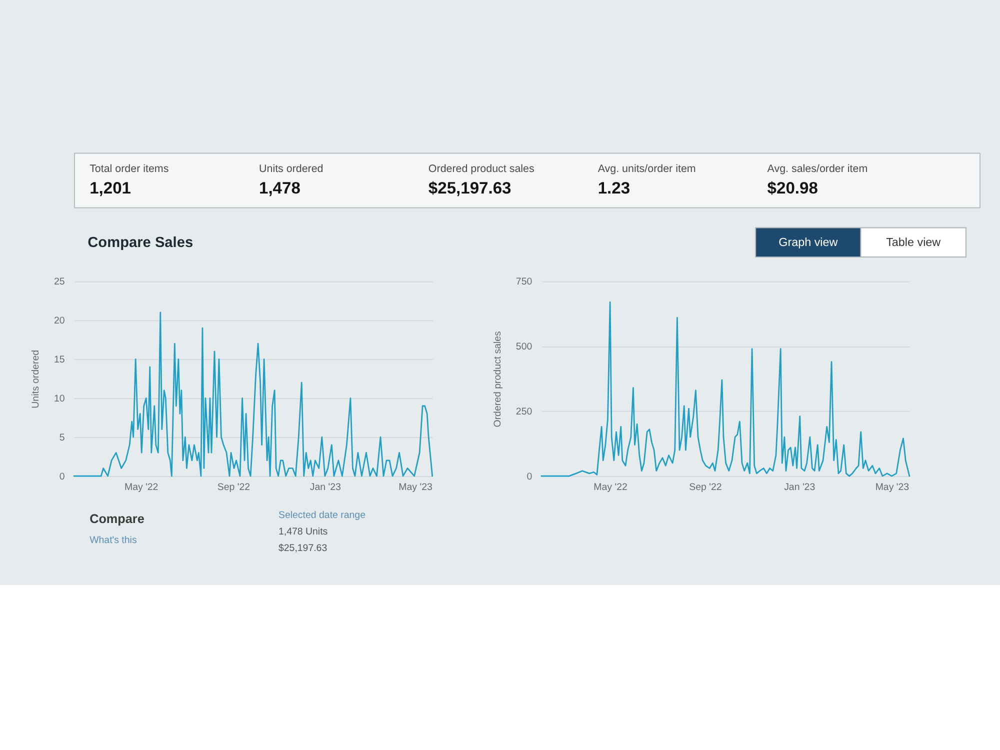 This screenshot has width=1000, height=750. I want to click on text: 1.23, so click(614, 188).